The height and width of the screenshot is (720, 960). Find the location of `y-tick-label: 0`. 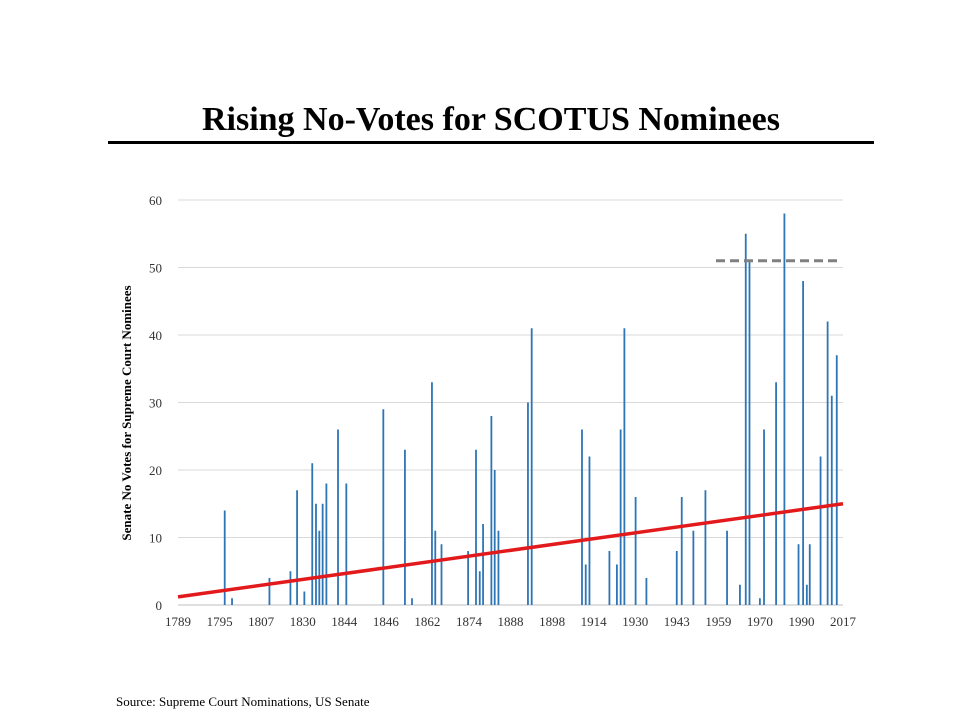

y-tick-label: 0 is located at coordinates (159, 605).